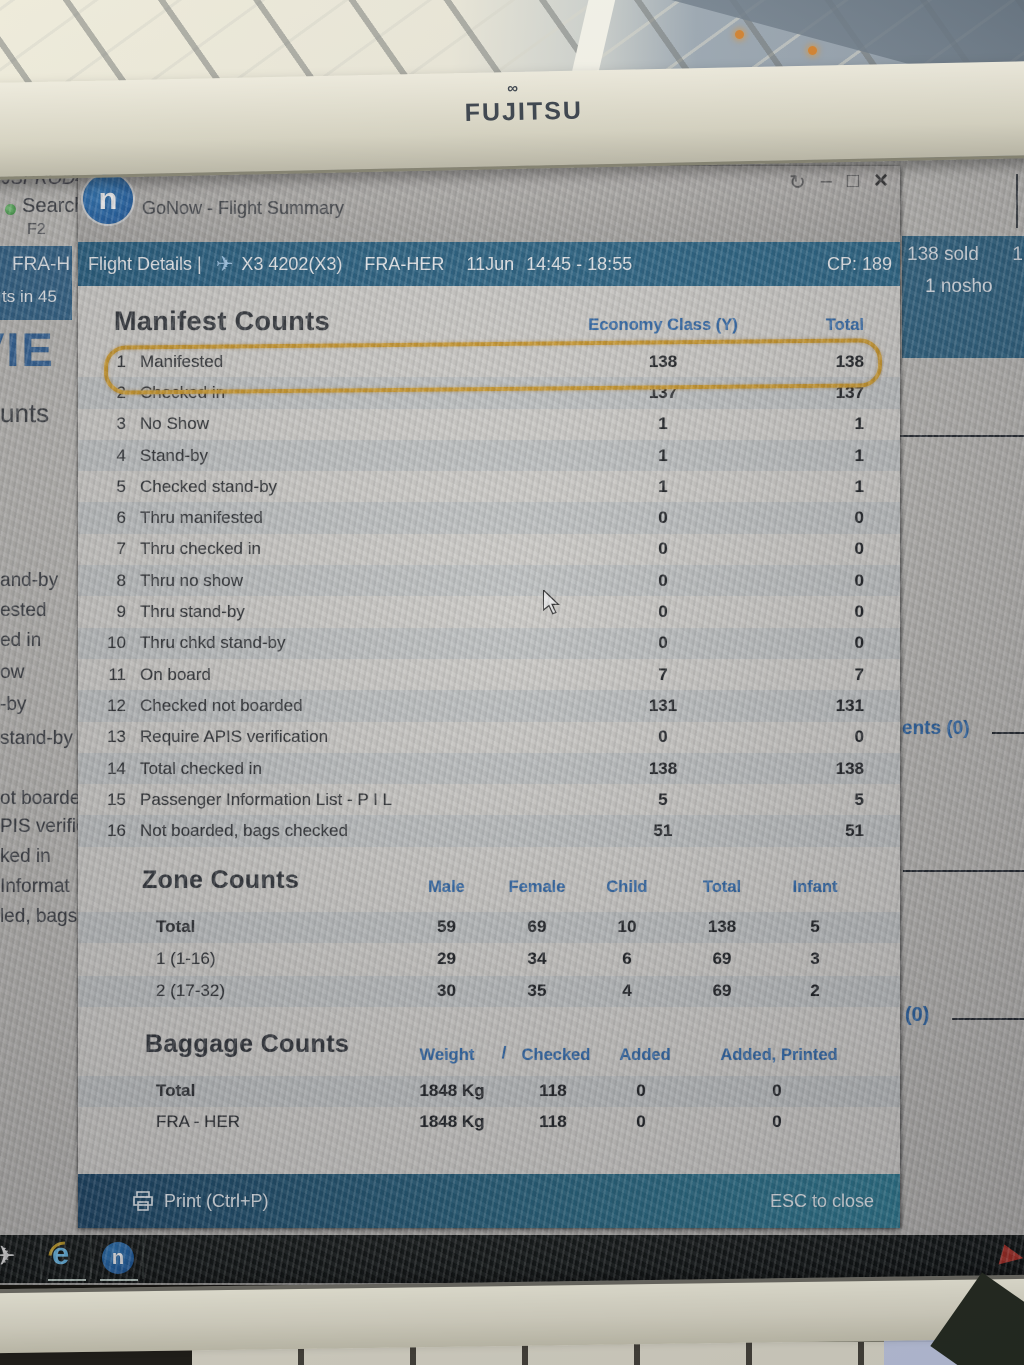 This screenshot has height=1365, width=1024. What do you see at coordinates (40, 798) in the screenshot?
I see `bg-row-fragment: ot boarde` at bounding box center [40, 798].